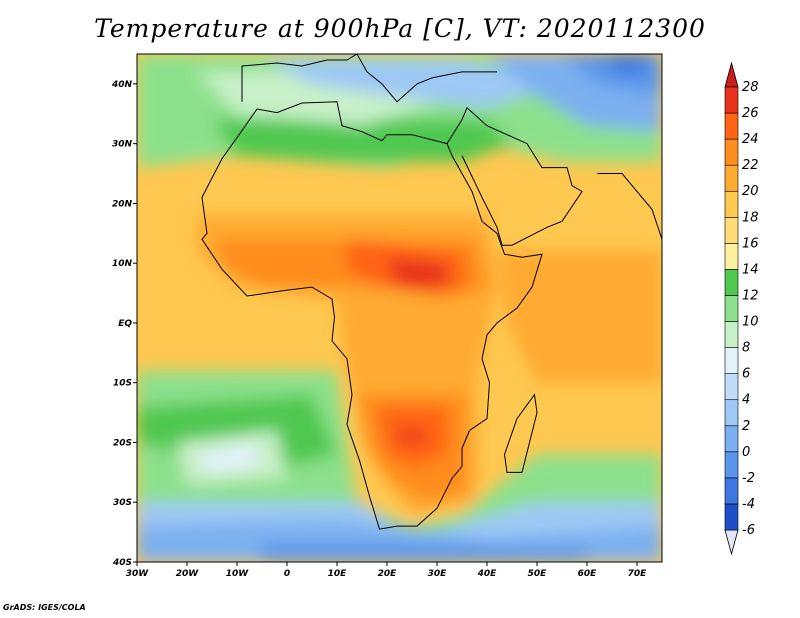 The width and height of the screenshot is (800, 618). I want to click on x-tick-label: 0, so click(287, 574).